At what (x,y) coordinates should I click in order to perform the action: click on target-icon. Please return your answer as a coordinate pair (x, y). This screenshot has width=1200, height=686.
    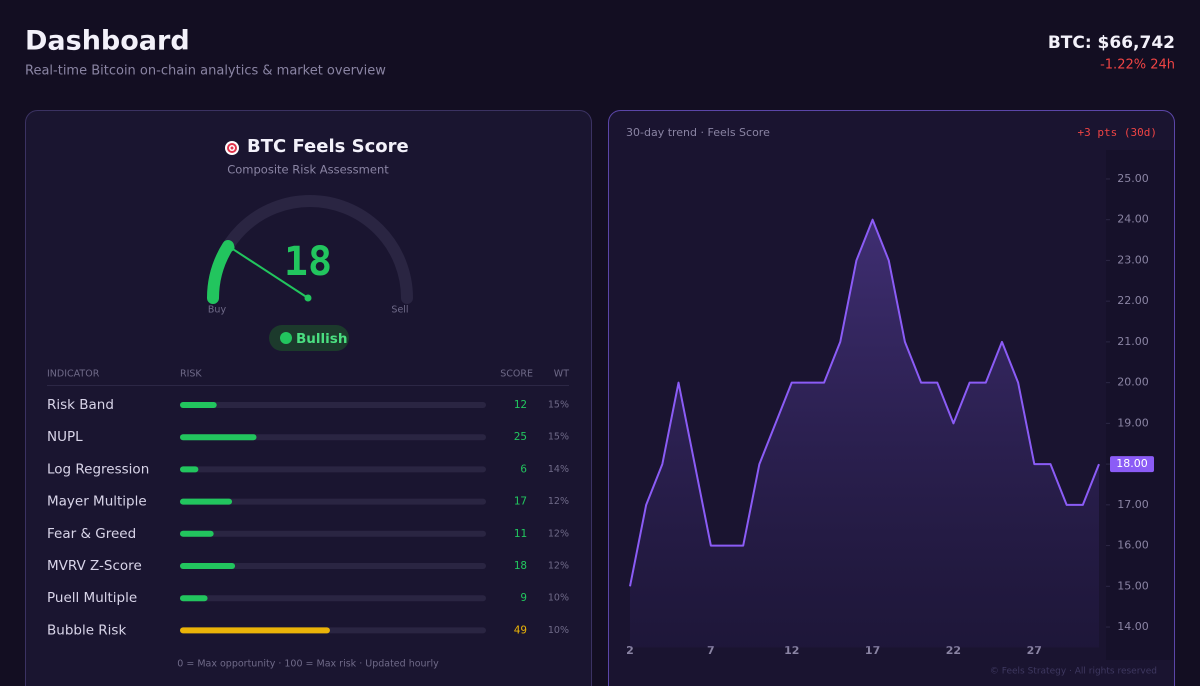
    Looking at the image, I should click on (232, 148).